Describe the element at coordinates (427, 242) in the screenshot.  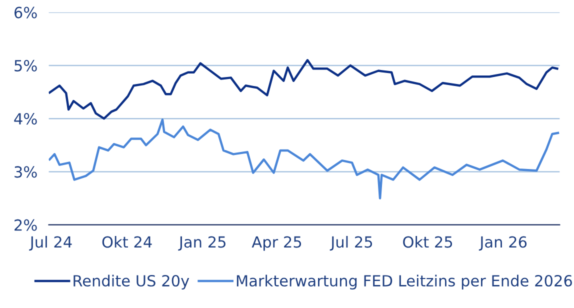
I see `x-tick-label: Okt 25` at that location.